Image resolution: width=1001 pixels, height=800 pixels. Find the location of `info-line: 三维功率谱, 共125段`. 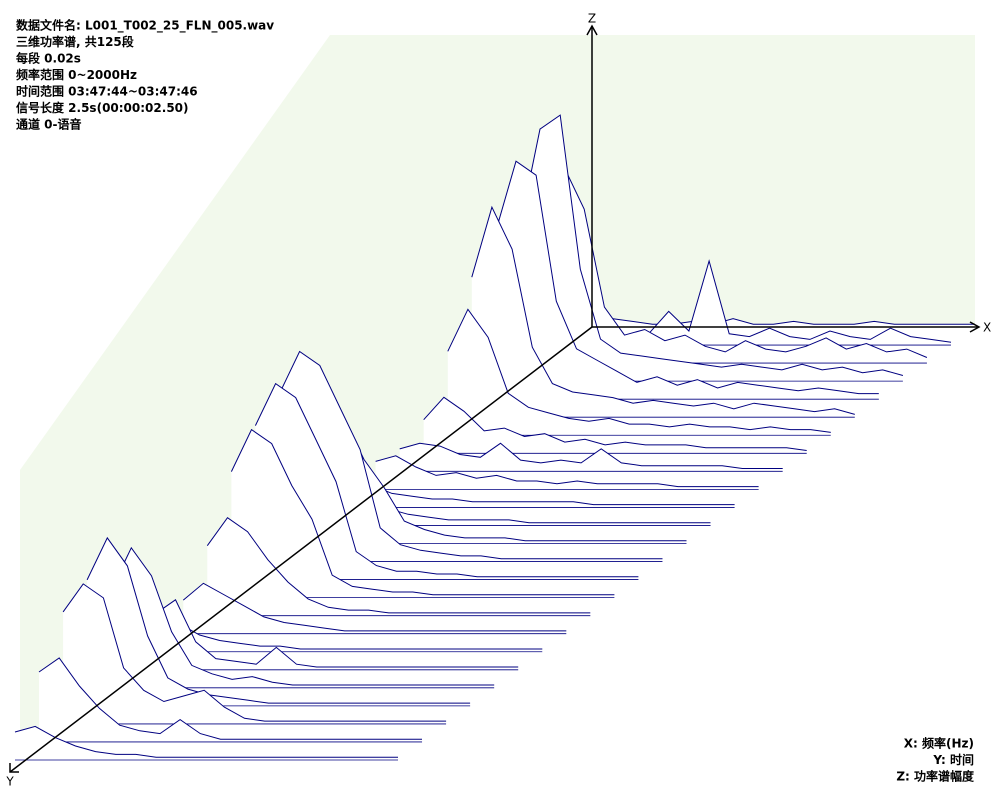

info-line: 三维功率谱, 共125段 is located at coordinates (75, 41).